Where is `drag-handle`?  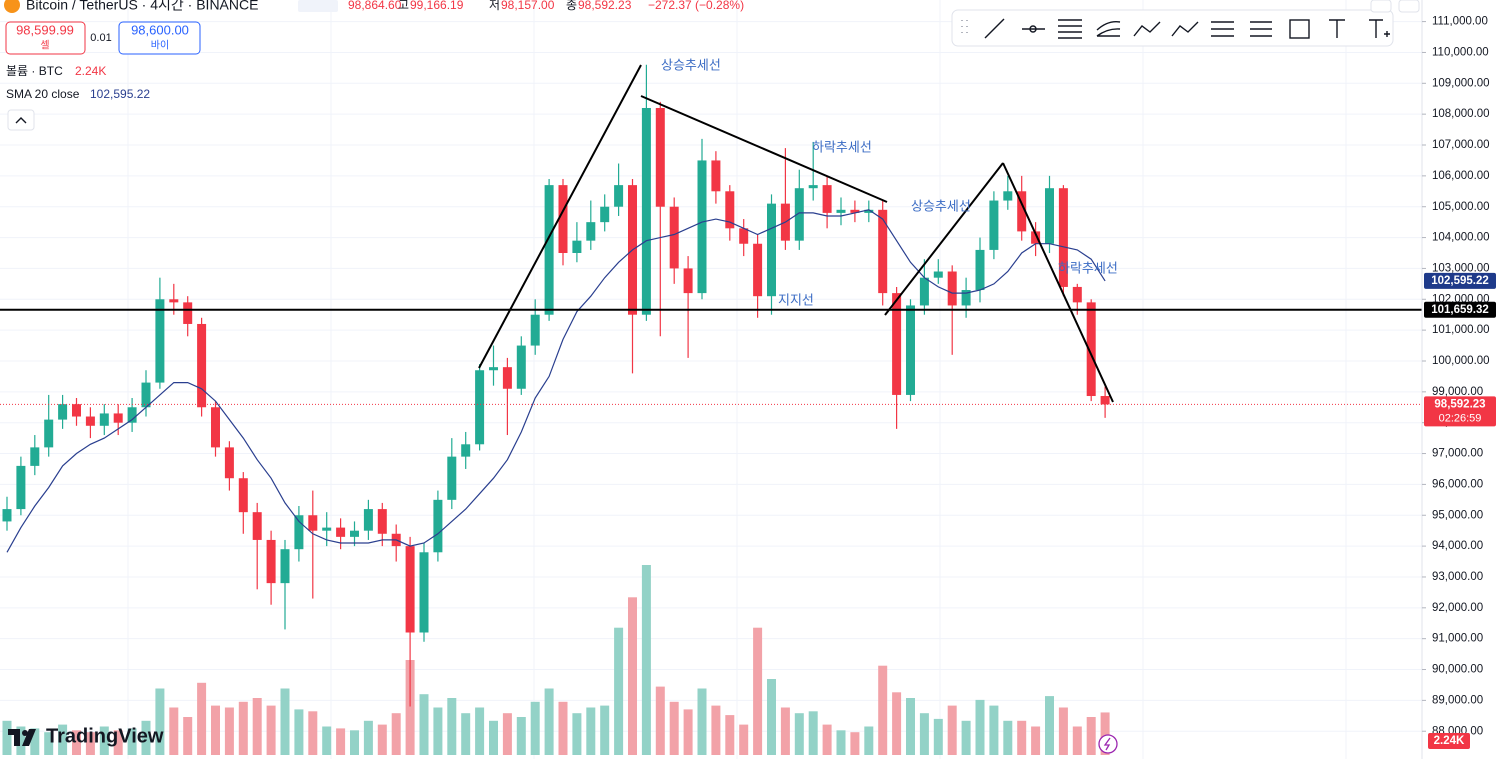
drag-handle is located at coordinates (964, 26).